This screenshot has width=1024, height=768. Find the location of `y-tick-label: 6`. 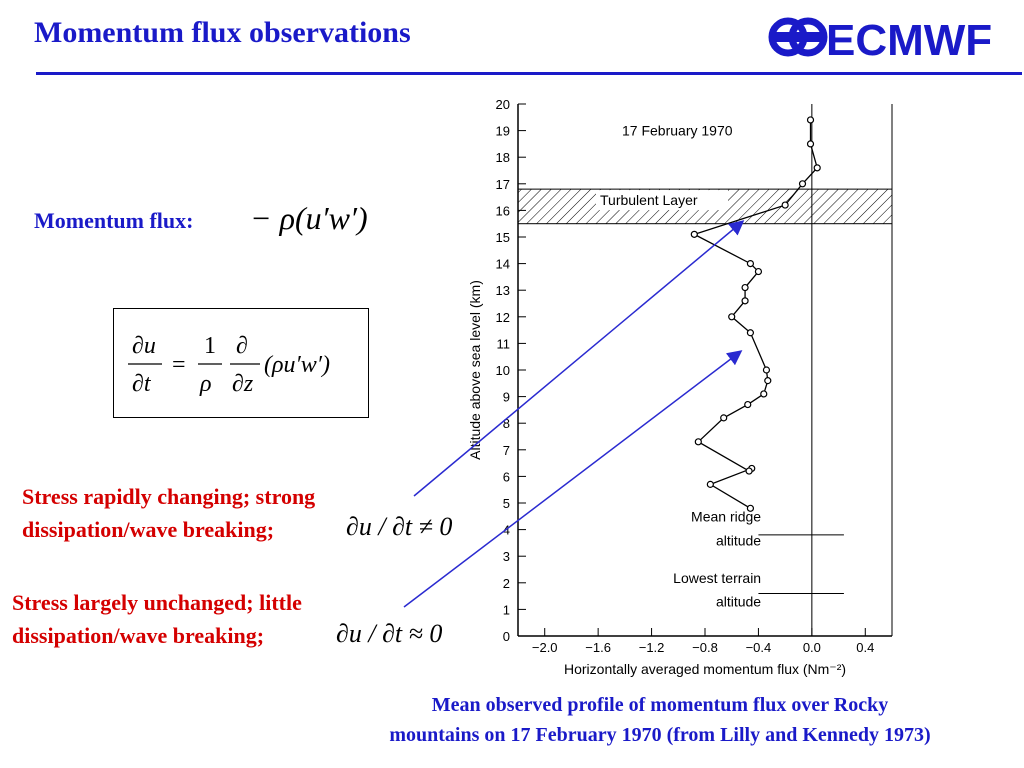

y-tick-label: 6 is located at coordinates (506, 476).